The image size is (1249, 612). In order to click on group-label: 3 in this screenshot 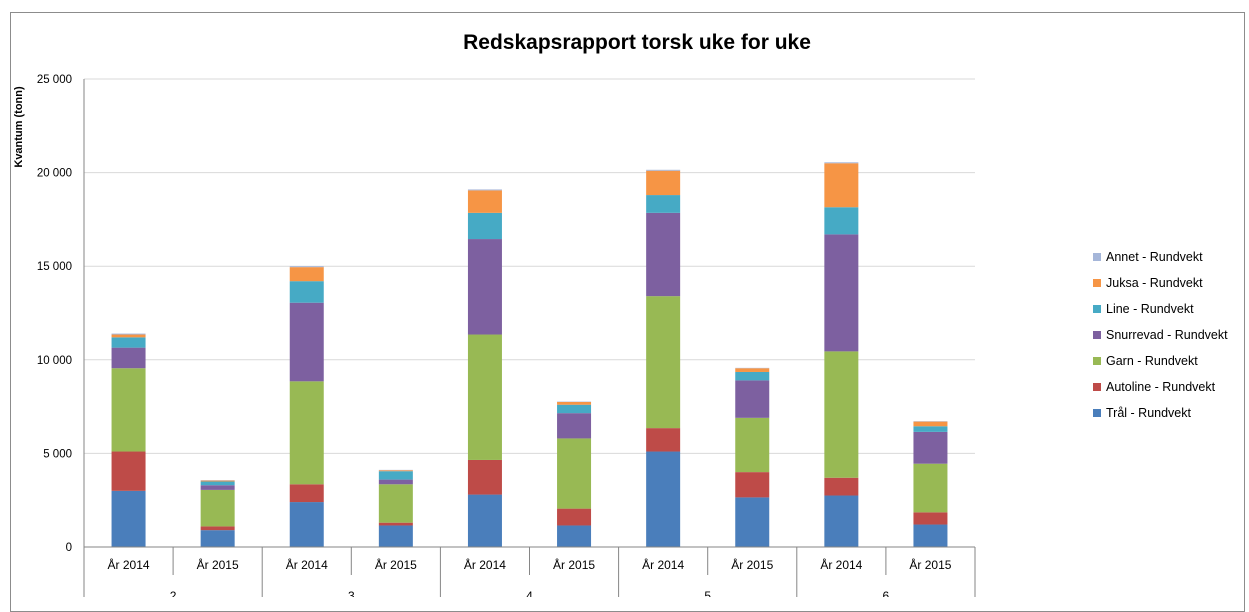, I will do `click(351, 593)`.